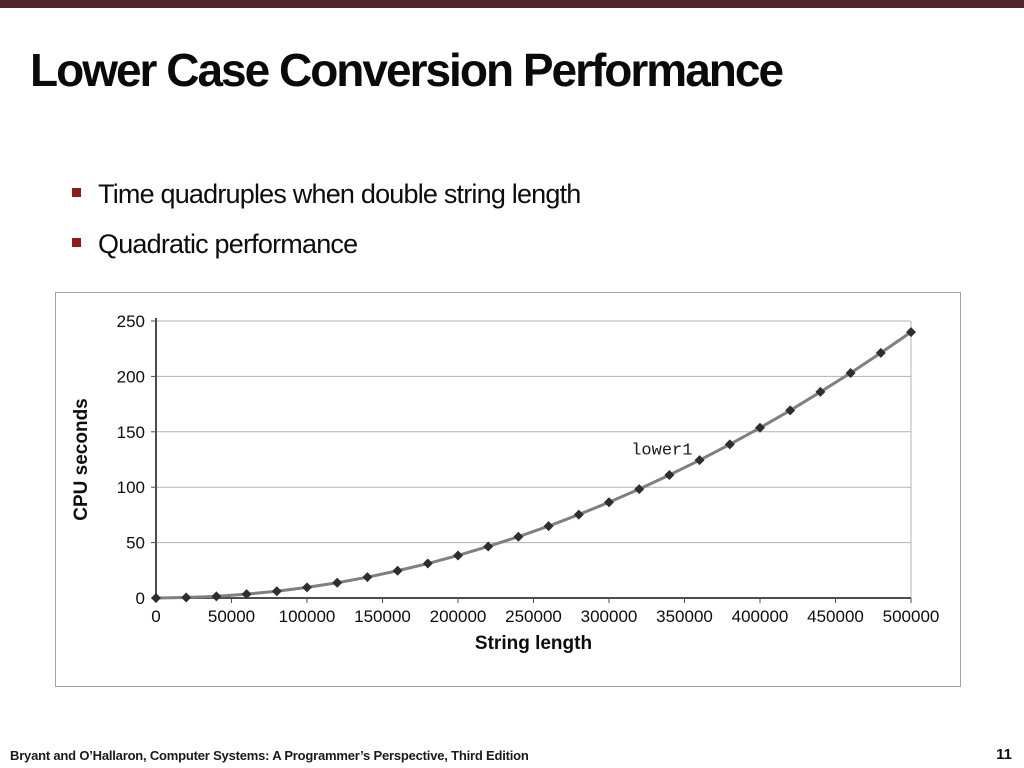  What do you see at coordinates (407, 70) in the screenshot?
I see `slide-title: Lower Case Conversion Performance` at bounding box center [407, 70].